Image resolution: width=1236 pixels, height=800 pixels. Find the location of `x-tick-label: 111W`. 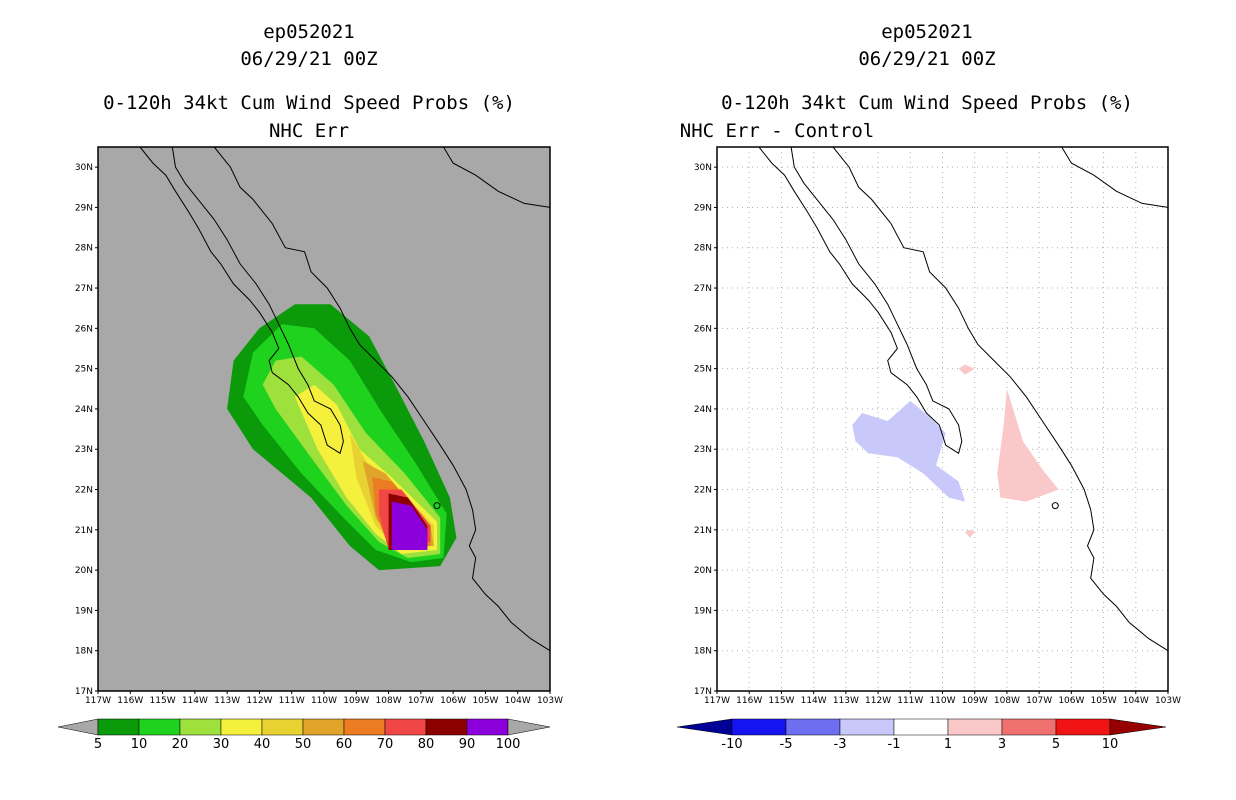

x-tick-label: 111W is located at coordinates (292, 701).